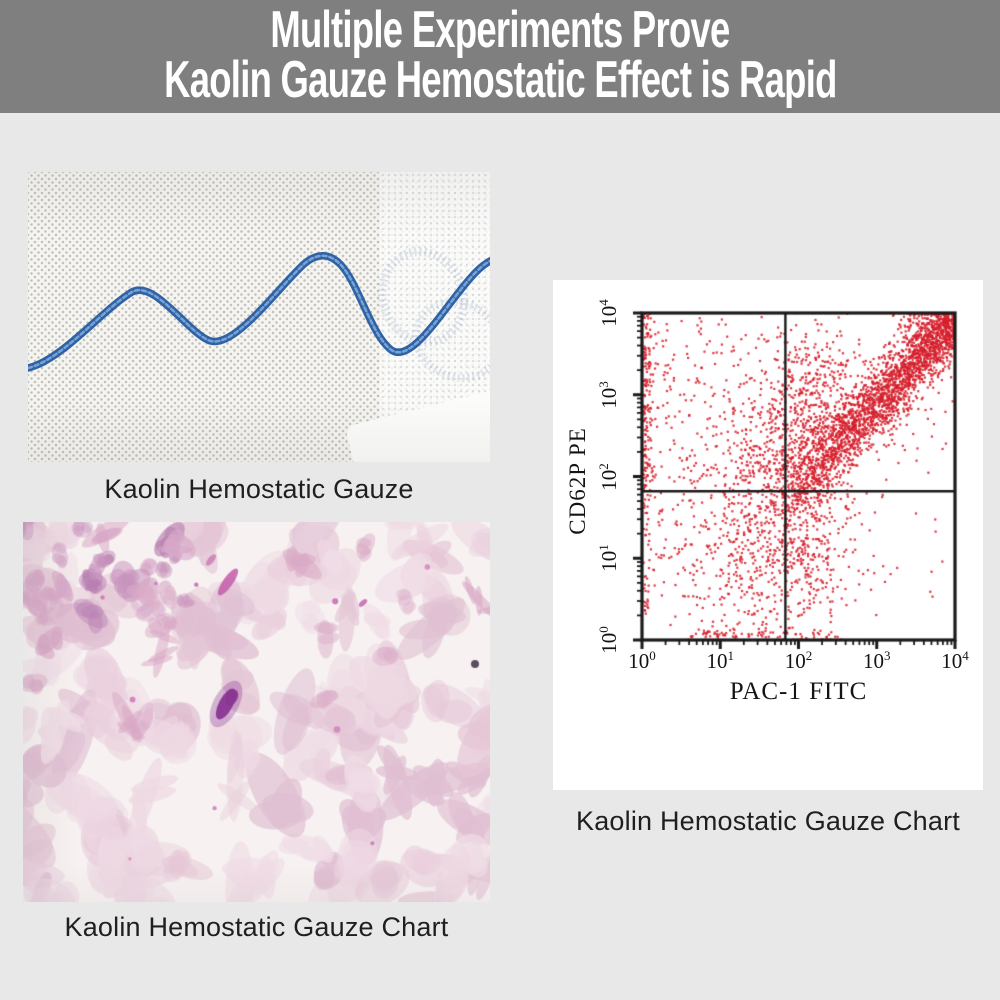 This screenshot has width=1000, height=1000. I want to click on x-axis-title: PAC-1 FITC, so click(798, 691).